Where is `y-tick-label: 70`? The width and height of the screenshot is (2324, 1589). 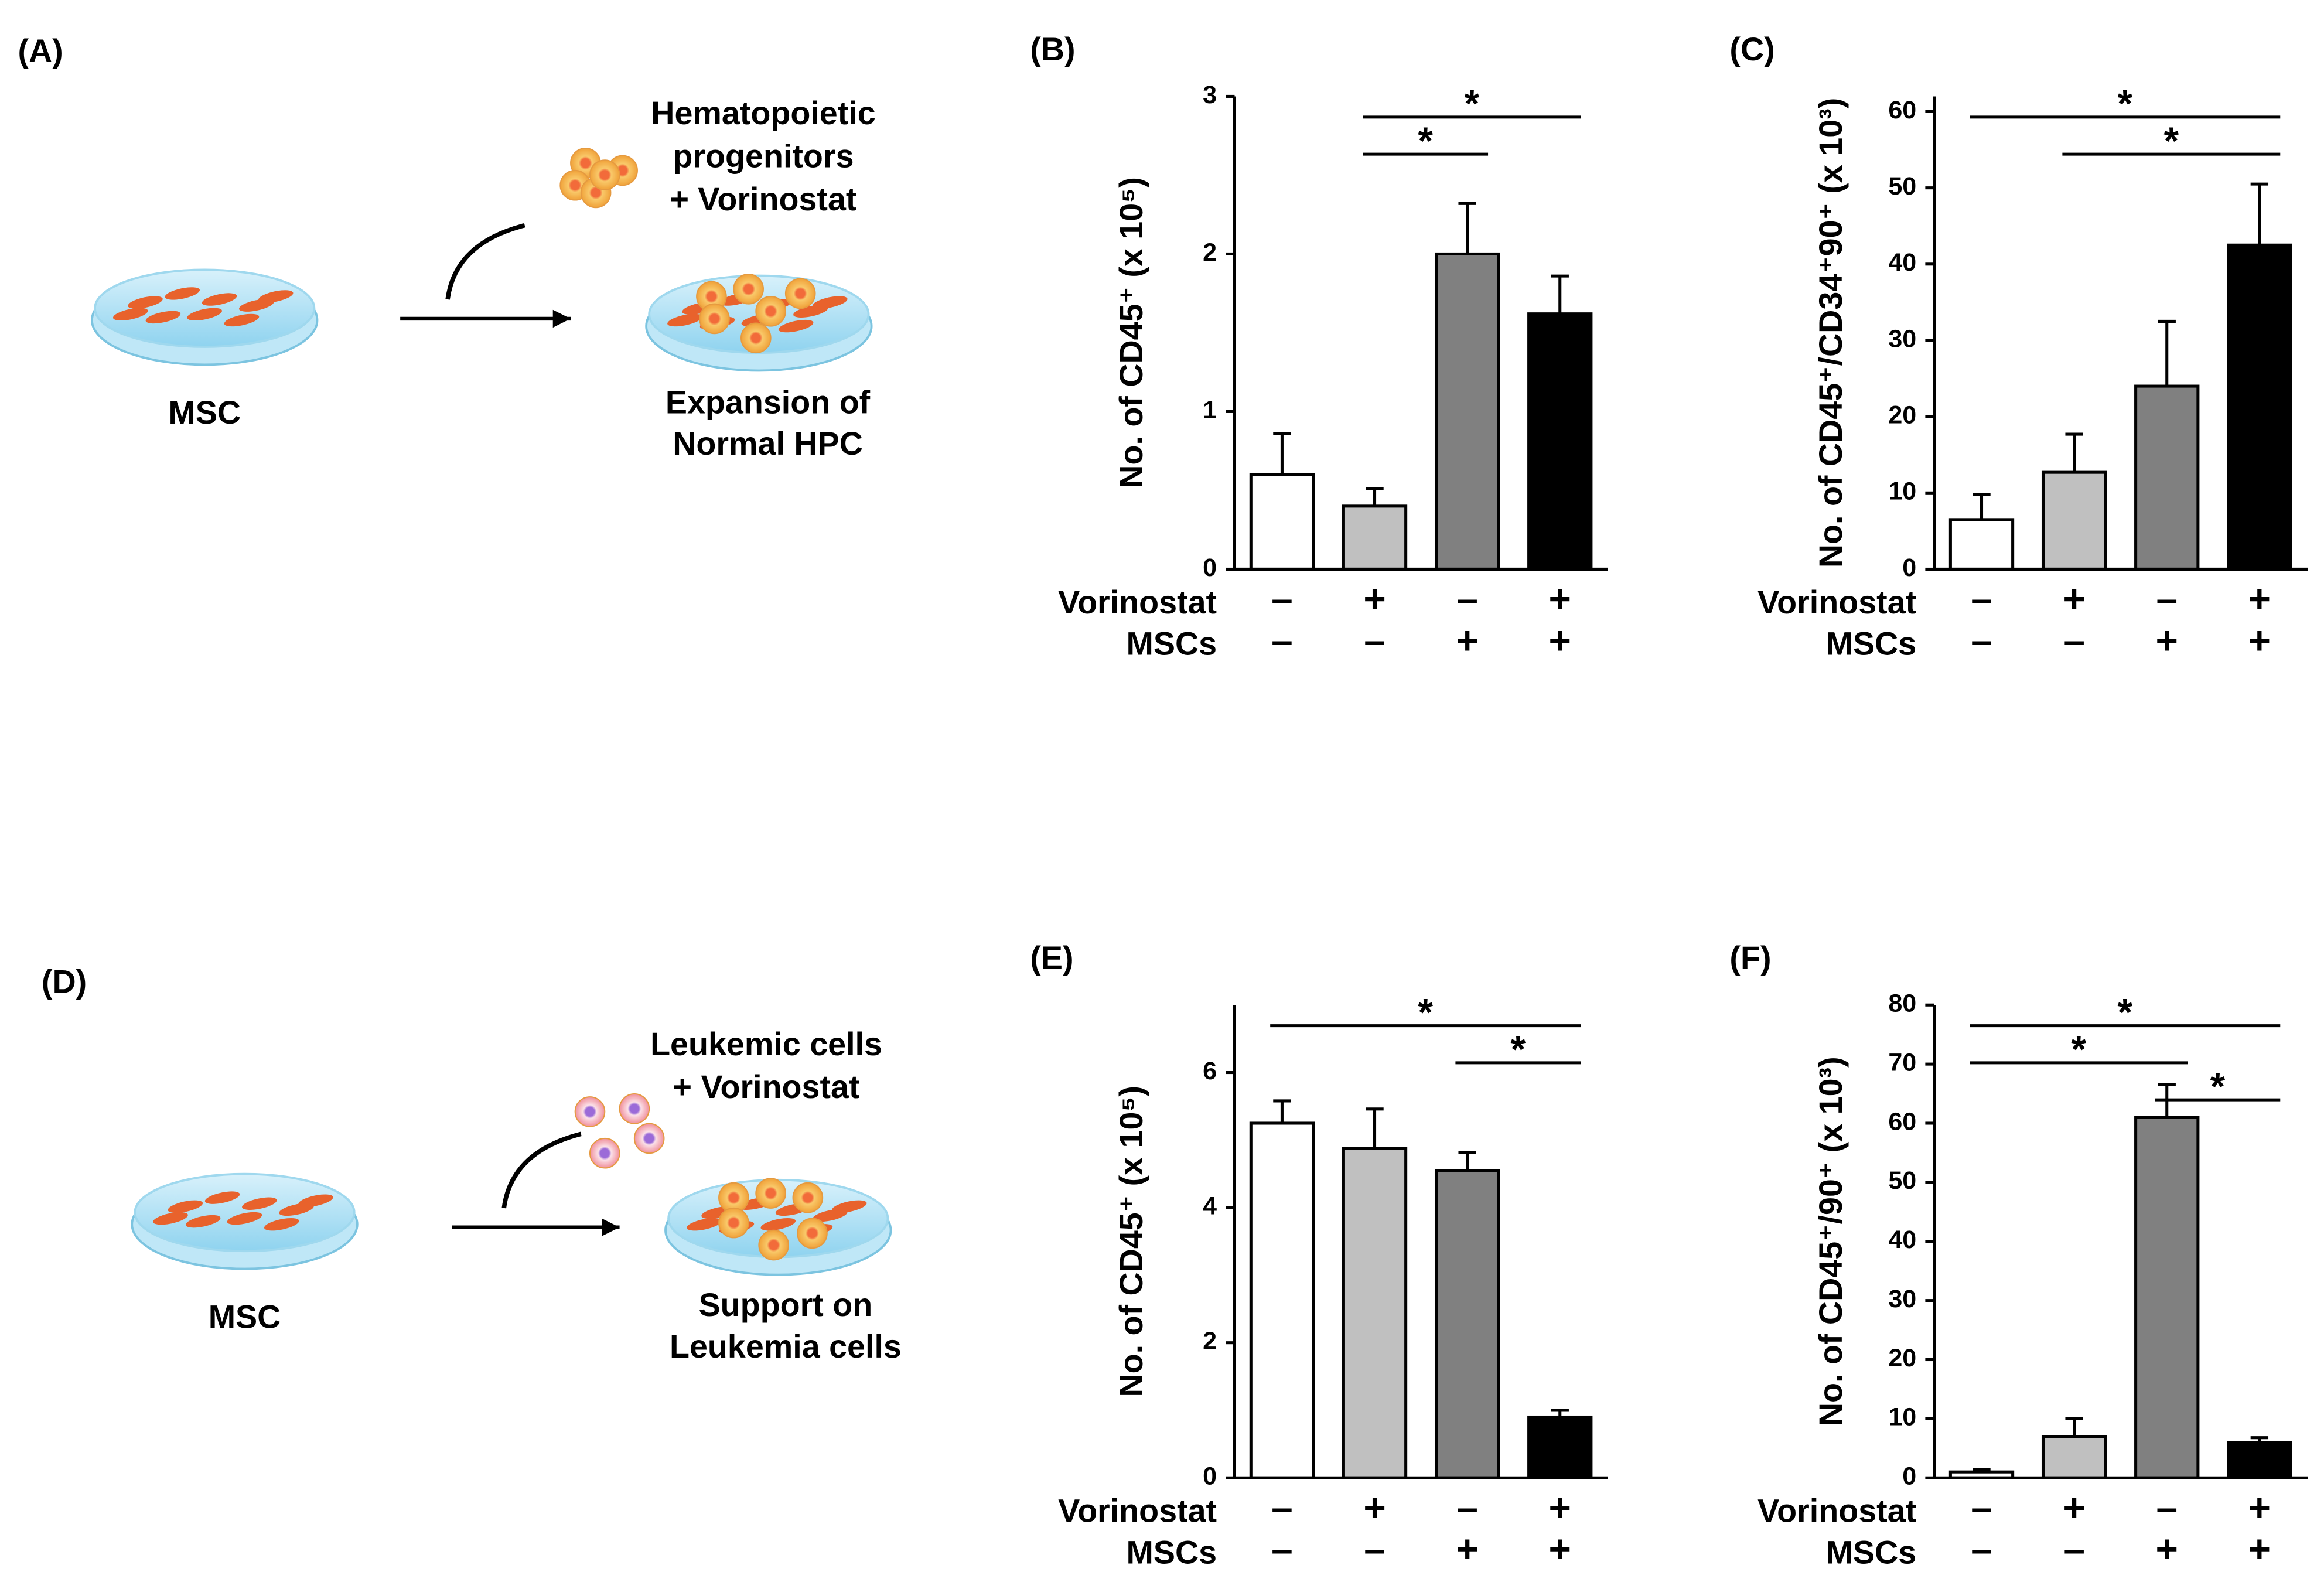
y-tick-label: 70 is located at coordinates (1902, 1062).